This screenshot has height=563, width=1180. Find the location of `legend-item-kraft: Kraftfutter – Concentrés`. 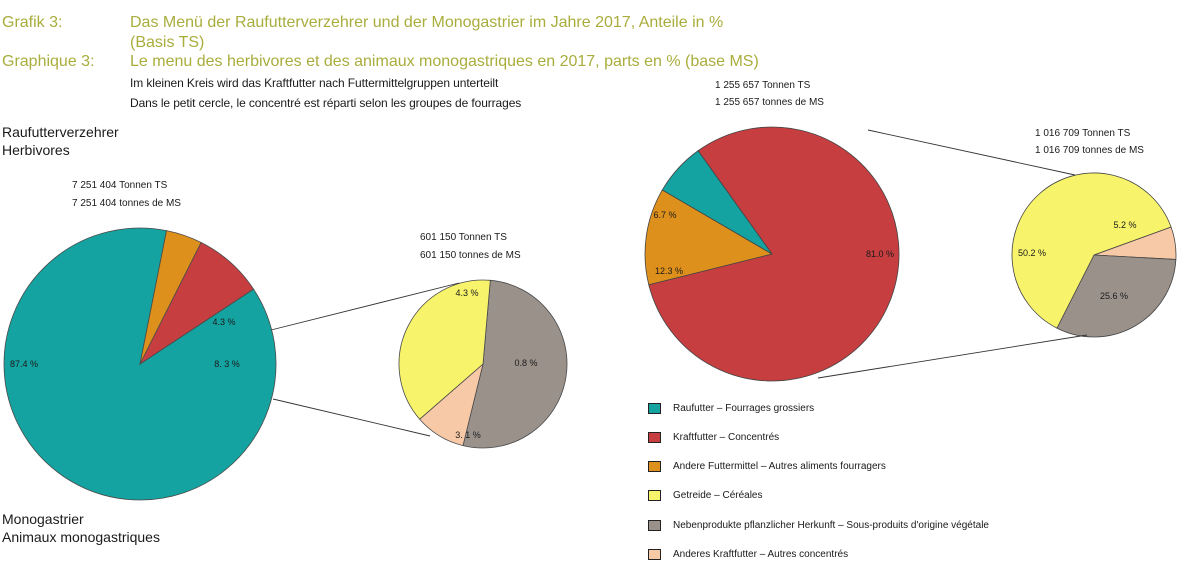

legend-item-kraft: Kraftfutter – Concentrés is located at coordinates (713, 437).